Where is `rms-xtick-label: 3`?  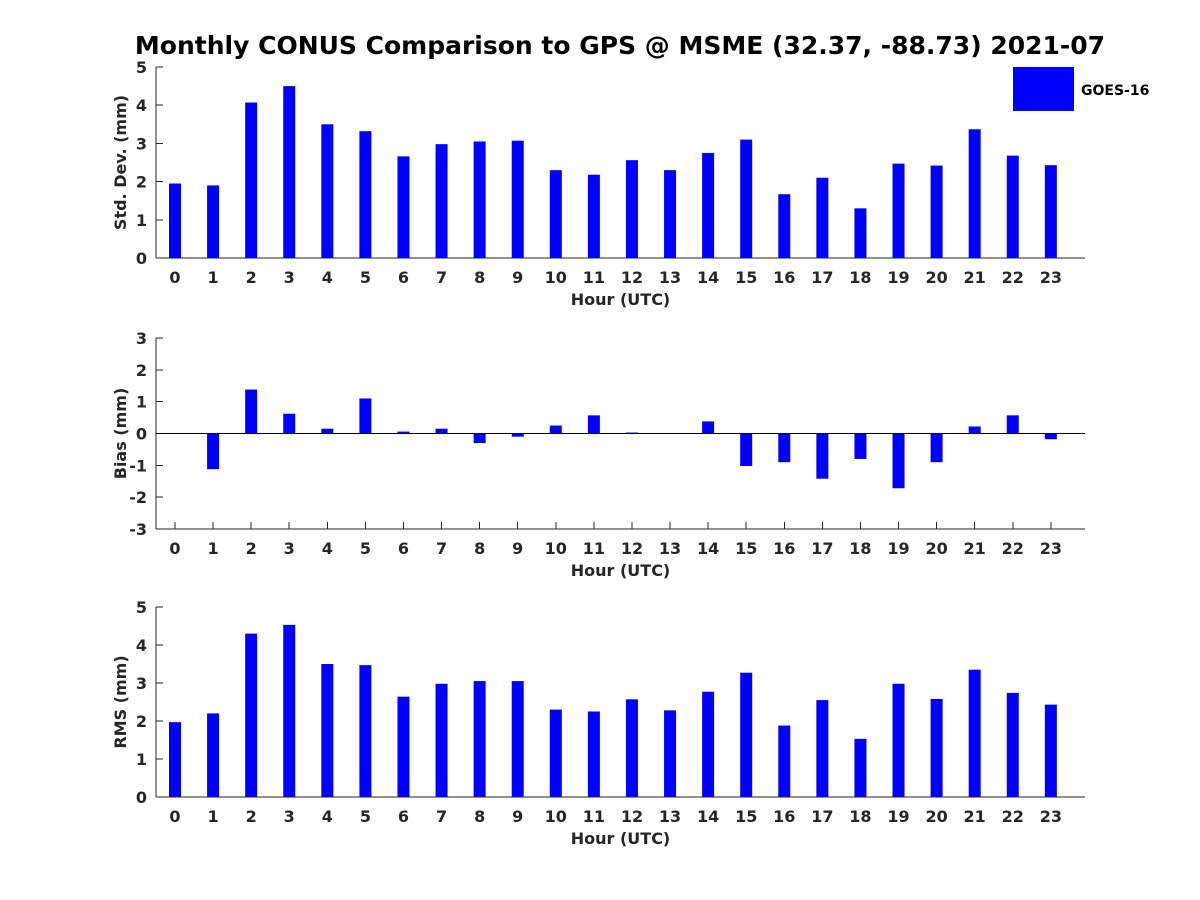
rms-xtick-label: 3 is located at coordinates (289, 816).